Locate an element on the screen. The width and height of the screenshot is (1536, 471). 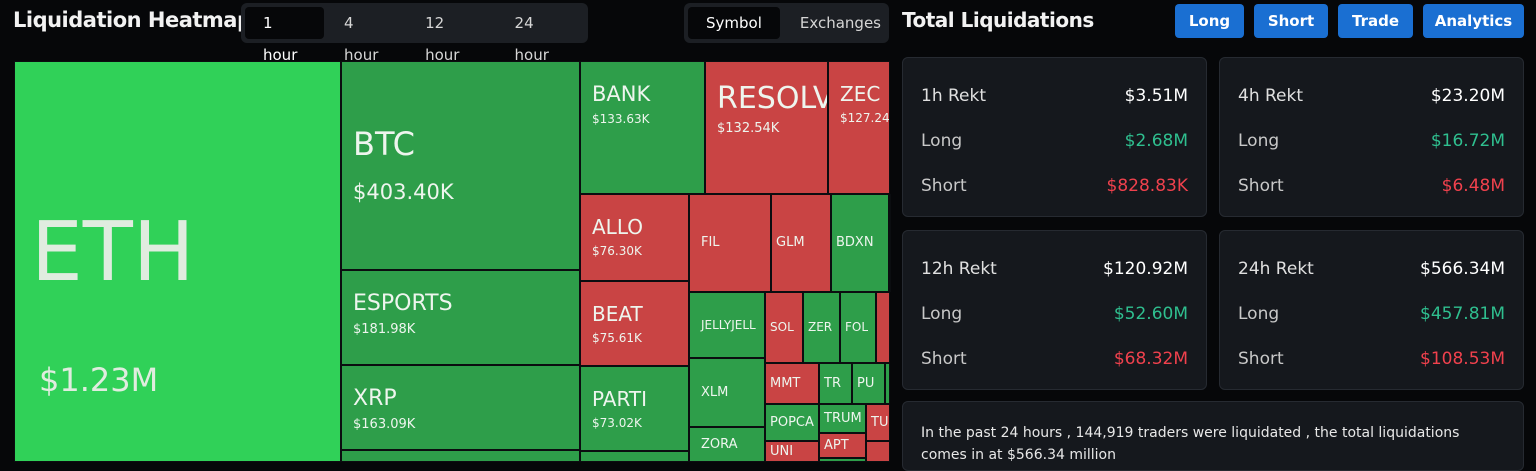
row-value: $16.72M is located at coordinates (1467, 141).